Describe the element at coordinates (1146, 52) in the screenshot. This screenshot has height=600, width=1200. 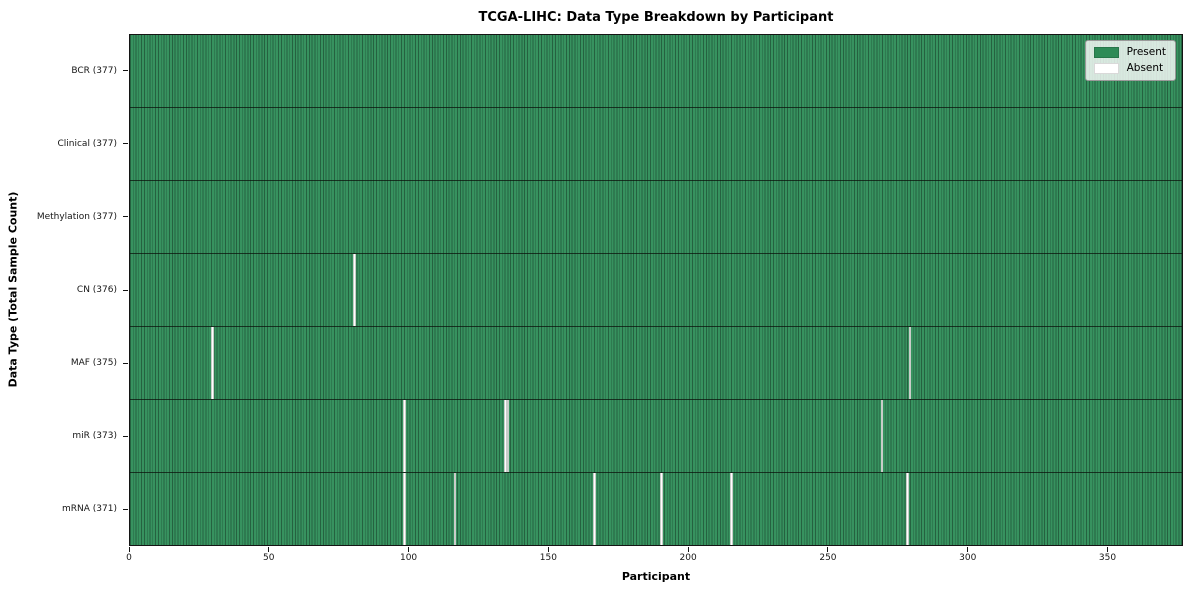
I see `legend-label: Present` at that location.